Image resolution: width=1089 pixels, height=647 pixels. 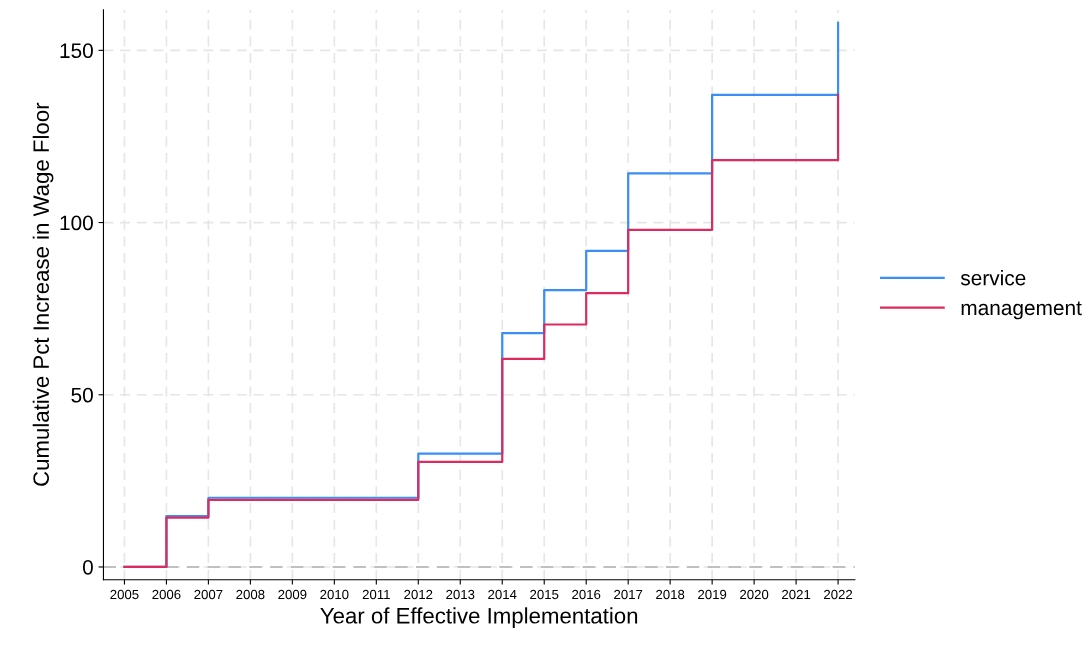 I want to click on x-tick-label: 2013, so click(x=460, y=594).